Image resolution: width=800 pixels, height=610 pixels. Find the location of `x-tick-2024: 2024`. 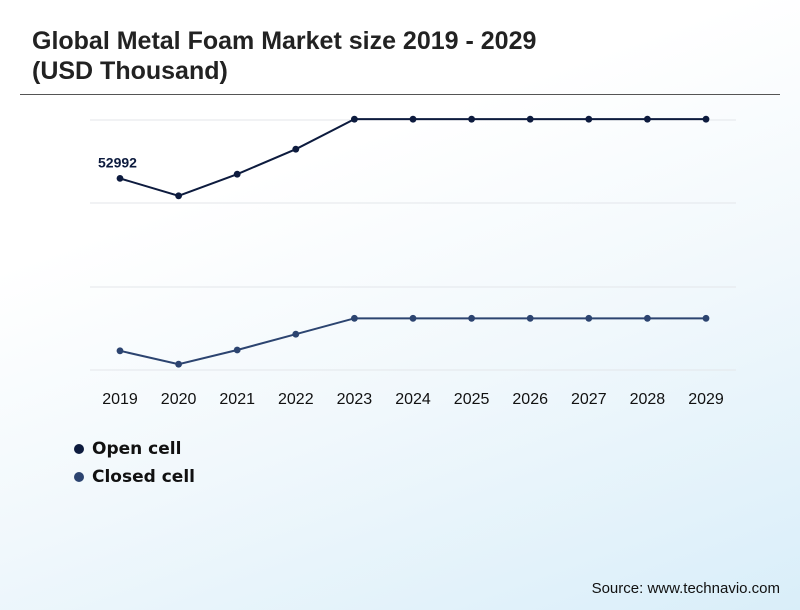

x-tick-2024: 2024 is located at coordinates (413, 399).